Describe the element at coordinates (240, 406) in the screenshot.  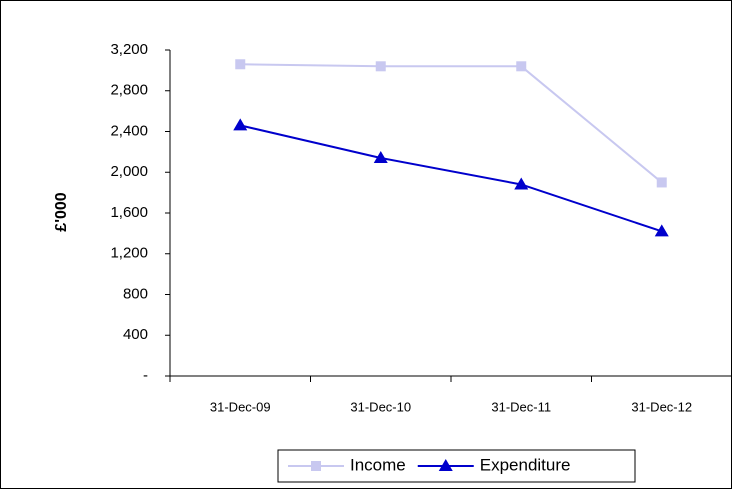
I see `x-tick-label: 31-Dec-09` at that location.